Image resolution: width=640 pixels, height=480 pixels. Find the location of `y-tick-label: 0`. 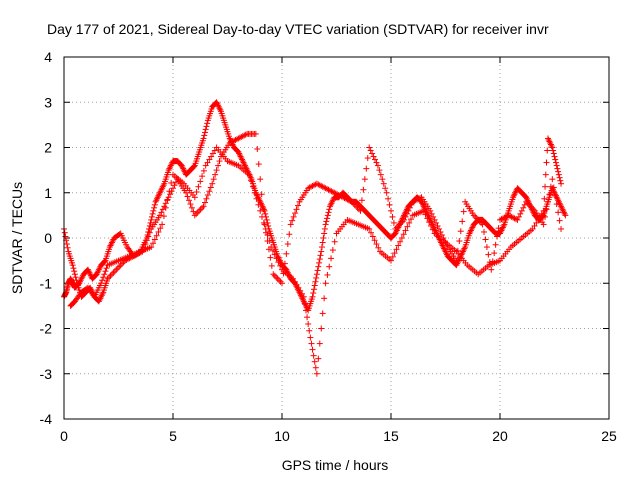

y-tick-label: 0 is located at coordinates (48, 238).